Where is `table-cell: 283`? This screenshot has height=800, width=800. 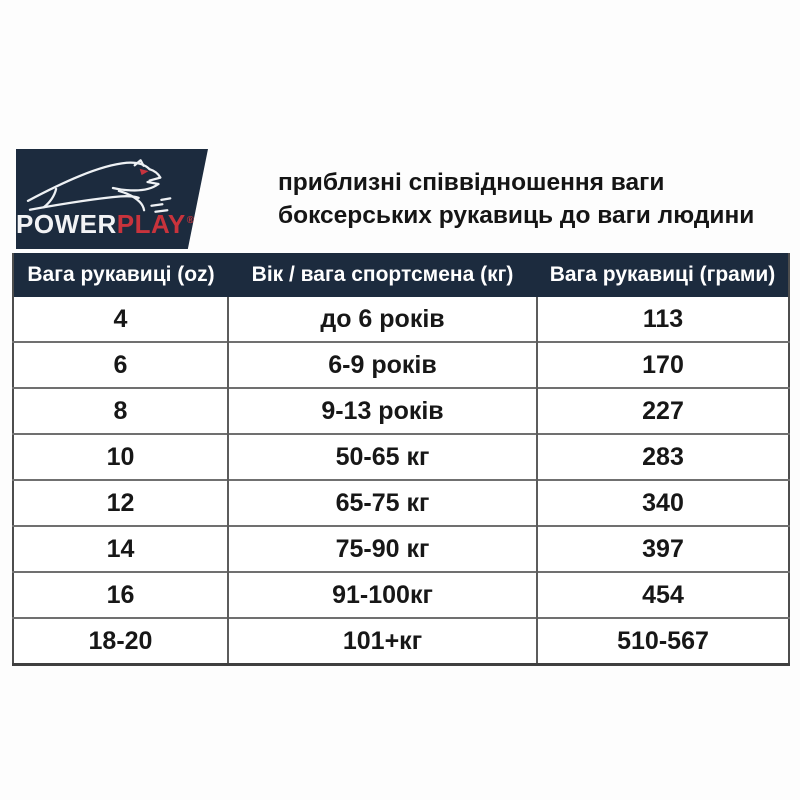 table-cell: 283 is located at coordinates (662, 456).